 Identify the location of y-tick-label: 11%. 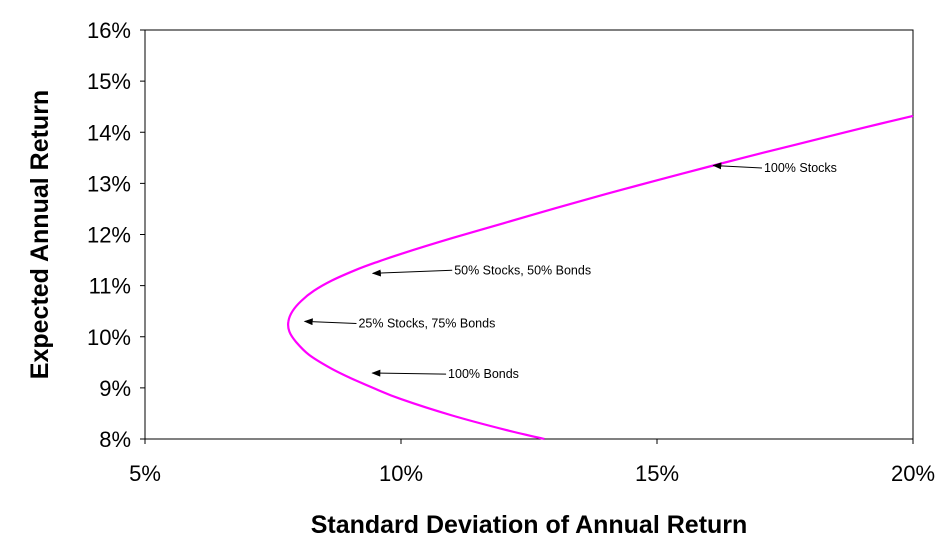
(110, 286).